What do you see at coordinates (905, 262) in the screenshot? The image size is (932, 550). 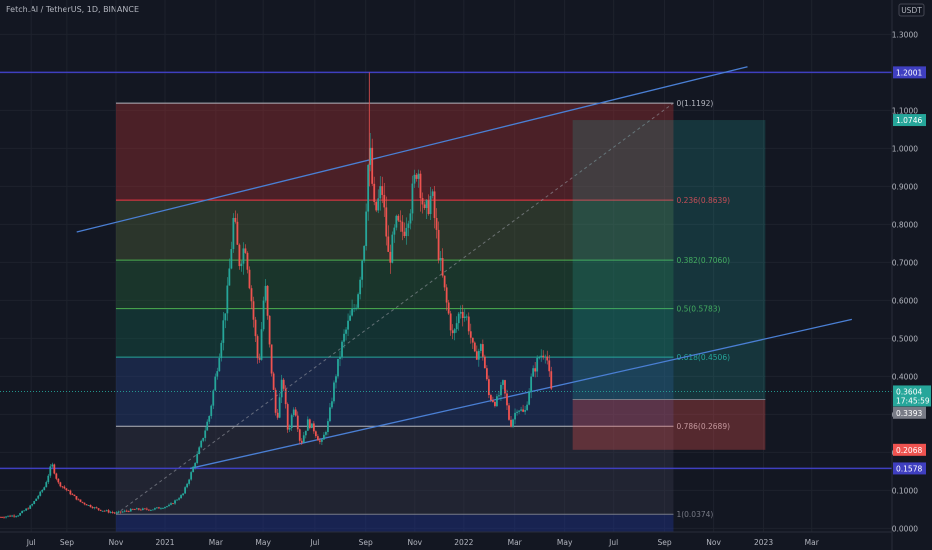 I see `y-tick-label: 0.7000` at bounding box center [905, 262].